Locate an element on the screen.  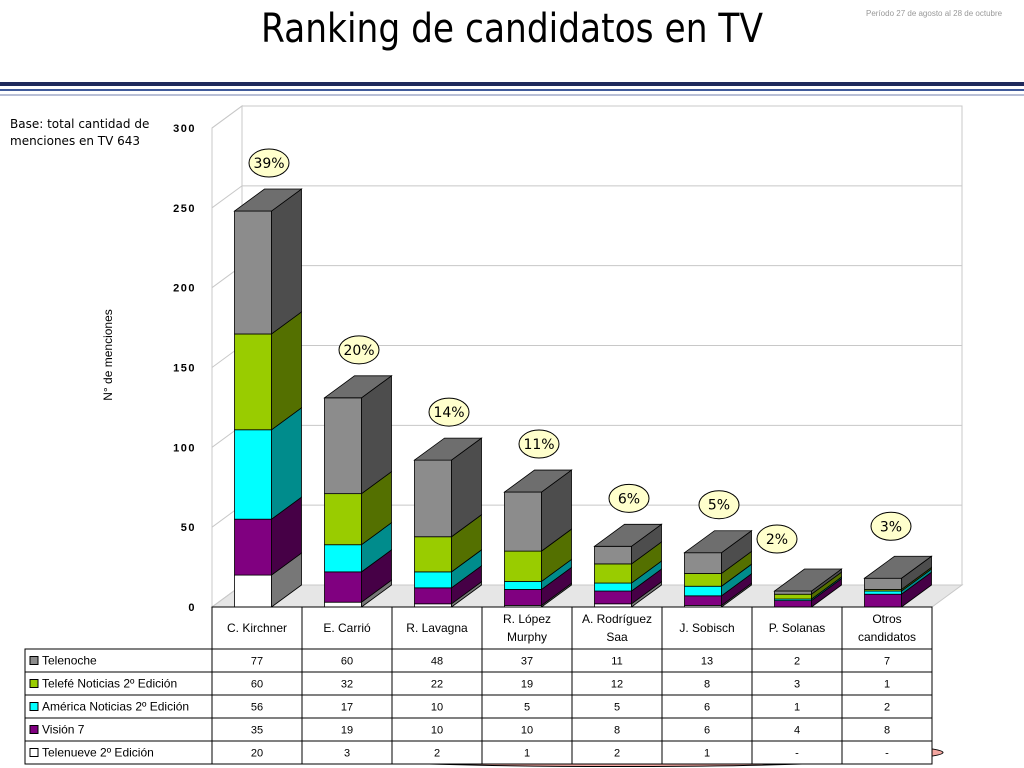
header-divider-thin is located at coordinates (512, 90).